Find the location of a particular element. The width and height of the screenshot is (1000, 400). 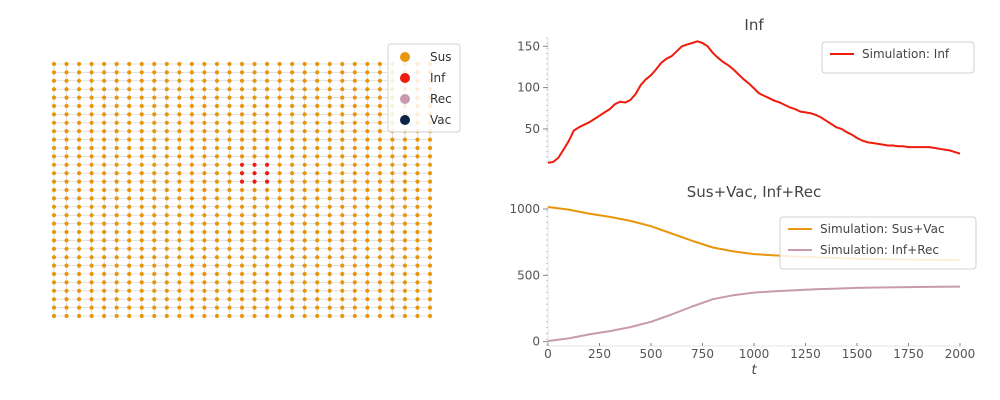

legend-label: Simulation: Inf is located at coordinates (906, 54).